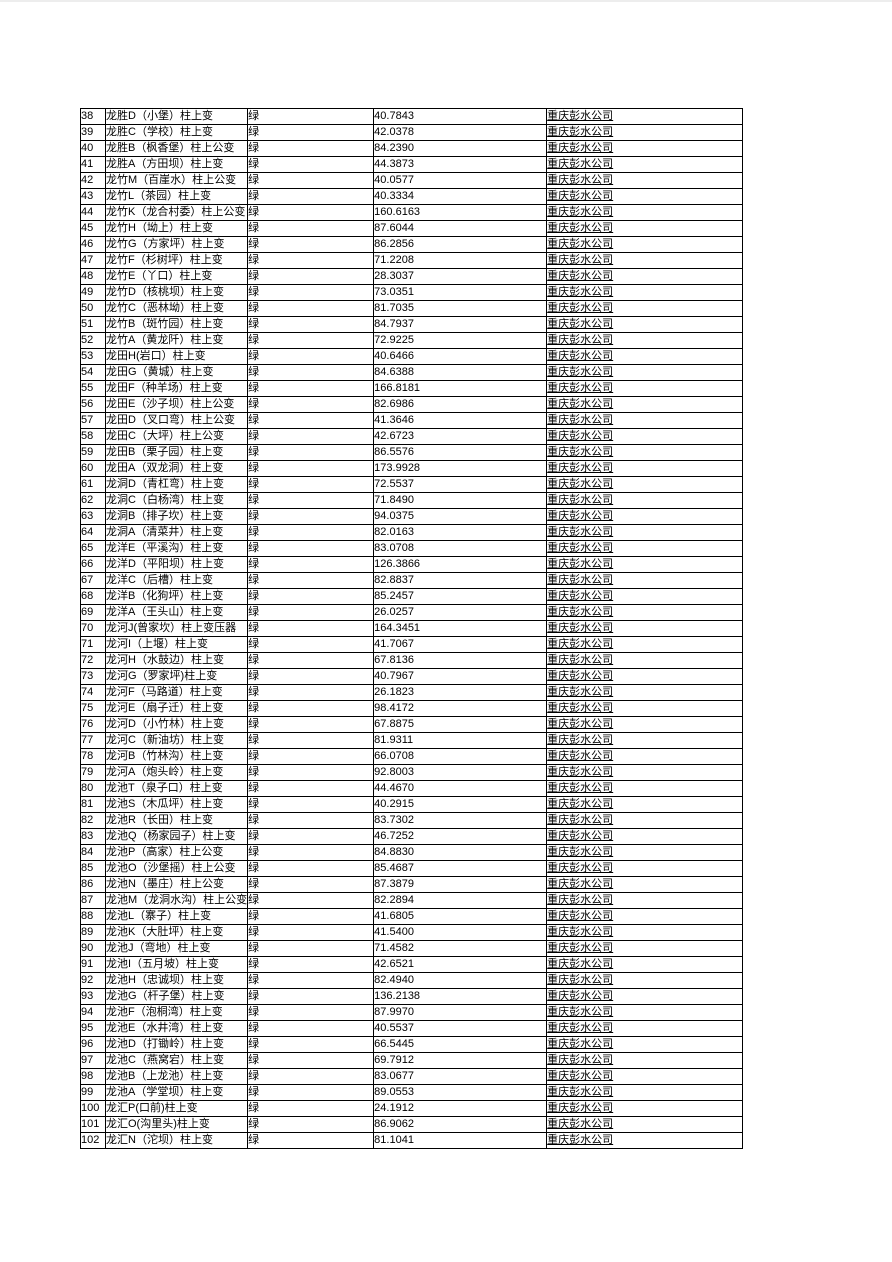 Image resolution: width=892 pixels, height=1262 pixels. What do you see at coordinates (460, 612) in the screenshot?
I see `cell-load-value: 26.0257` at bounding box center [460, 612].